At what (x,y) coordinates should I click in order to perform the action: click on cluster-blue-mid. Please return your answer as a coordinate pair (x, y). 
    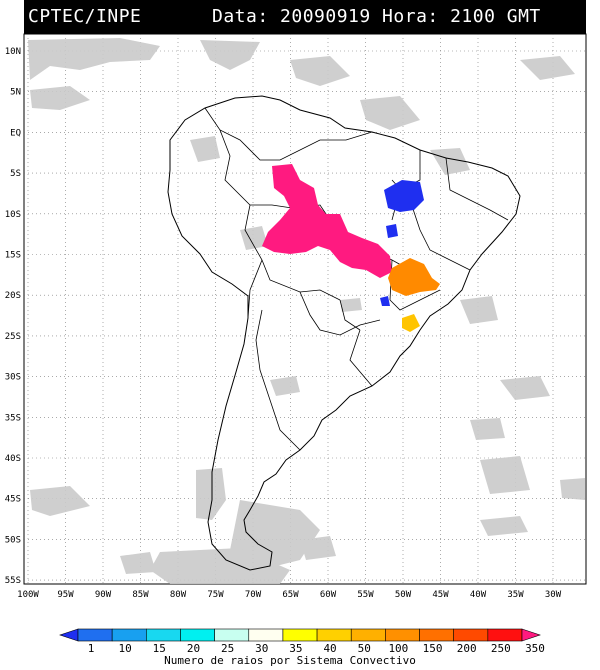
    Looking at the image, I should click on (392, 231).